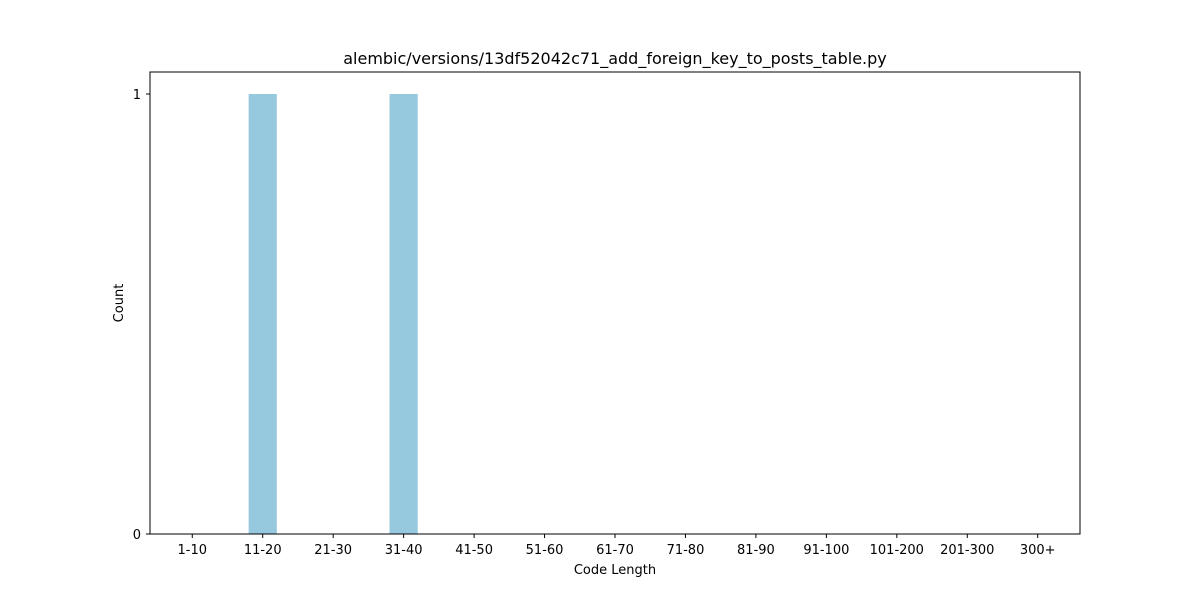  What do you see at coordinates (263, 550) in the screenshot?
I see `x-tick-label: 11-20` at bounding box center [263, 550].